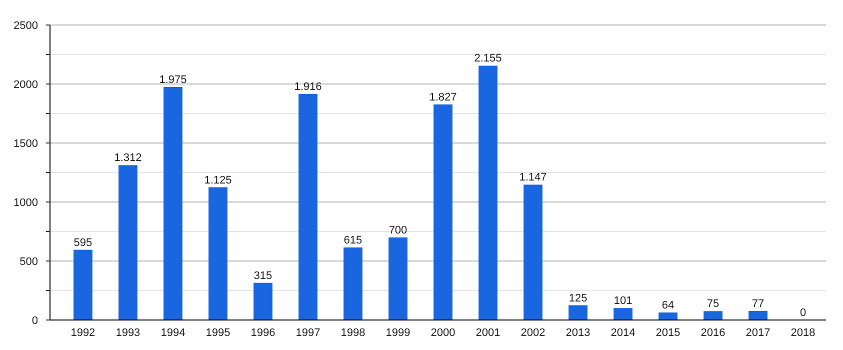  I want to click on x-tick-label: 2018, so click(803, 333).